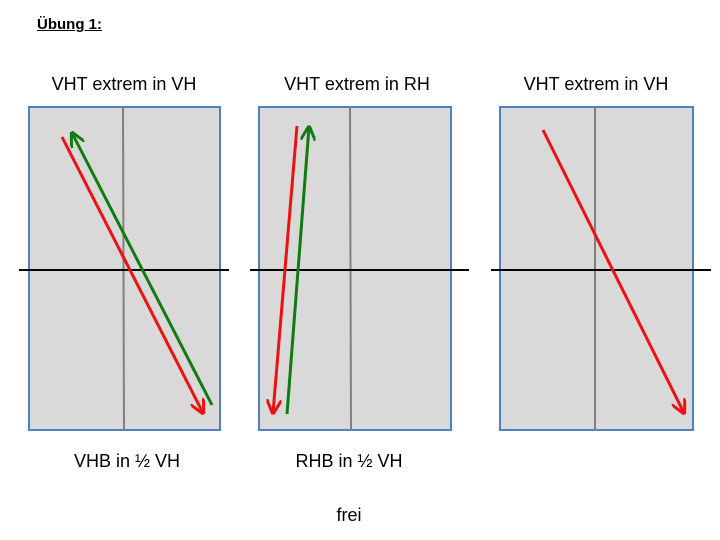 Image resolution: width=720 pixels, height=540 pixels. Describe the element at coordinates (127, 461) in the screenshot. I see `panel-1-bottom-label: VHB in ½ VH` at that location.